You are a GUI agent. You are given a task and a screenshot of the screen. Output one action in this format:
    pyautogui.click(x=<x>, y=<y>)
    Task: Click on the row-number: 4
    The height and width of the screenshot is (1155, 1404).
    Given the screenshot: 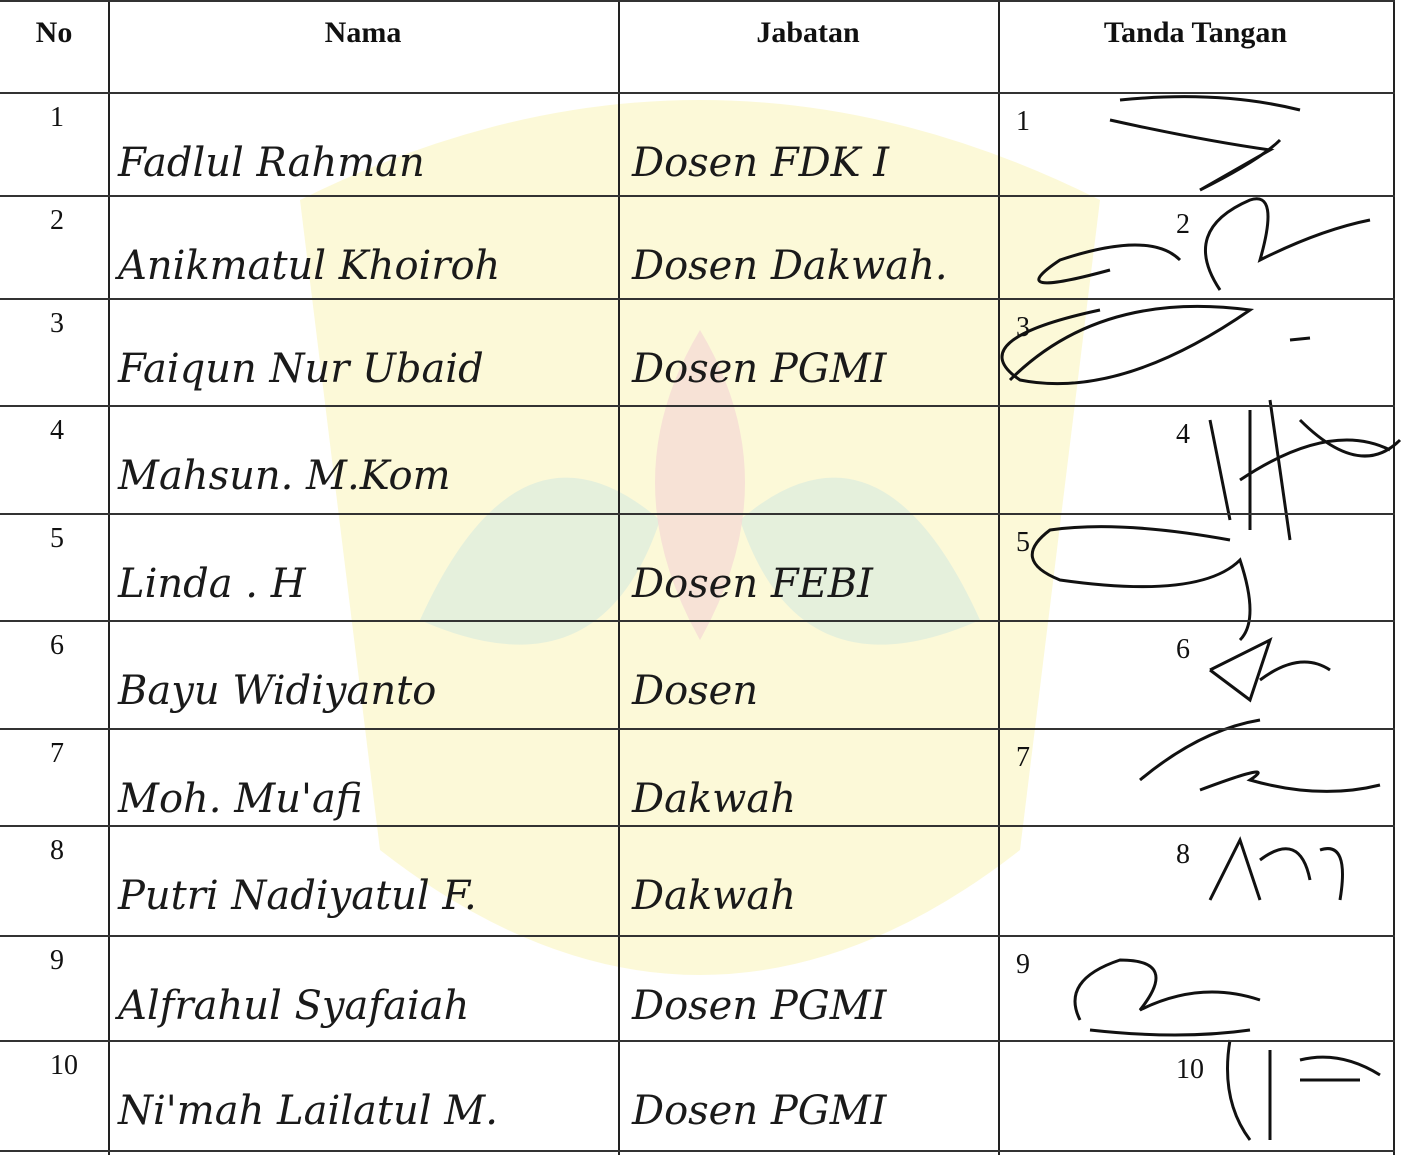 What is the action you would take?
    pyautogui.click(x=57, y=430)
    